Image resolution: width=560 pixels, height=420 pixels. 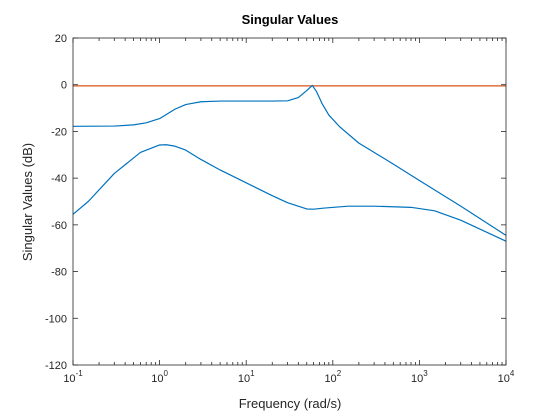 I want to click on y-tick-label: -60, so click(x=59, y=226).